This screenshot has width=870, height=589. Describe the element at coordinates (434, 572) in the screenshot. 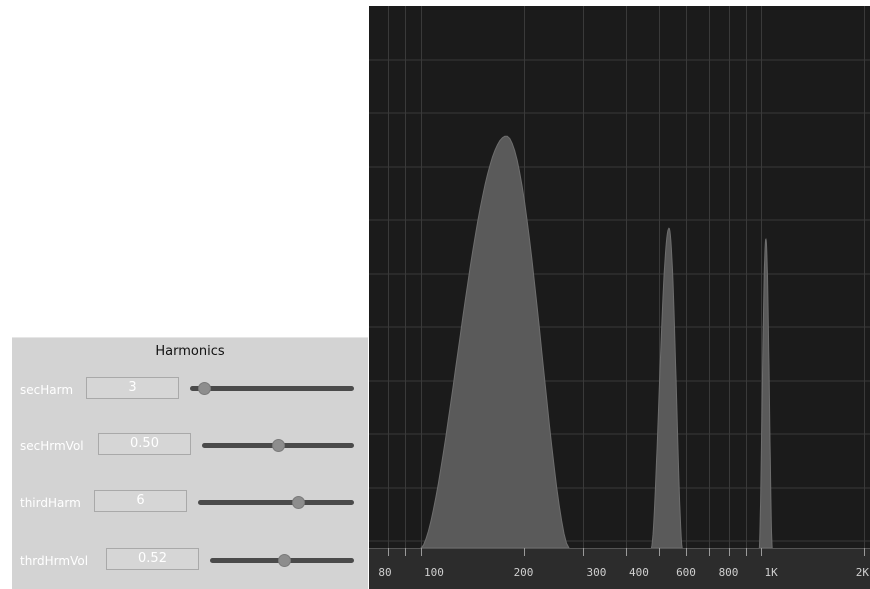

I see `frequency-label-100: 100` at that location.